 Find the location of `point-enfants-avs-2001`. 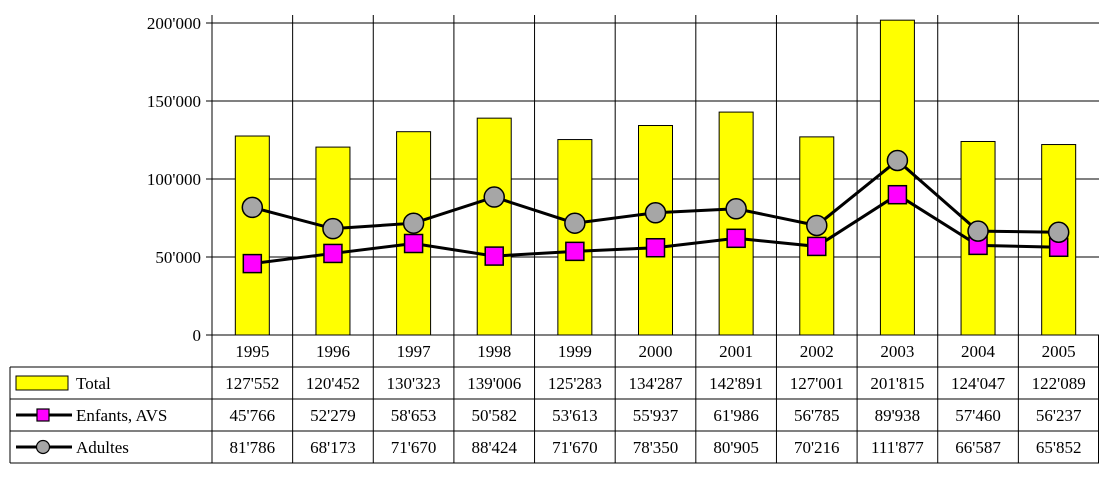

point-enfants-avs-2001 is located at coordinates (736, 238).